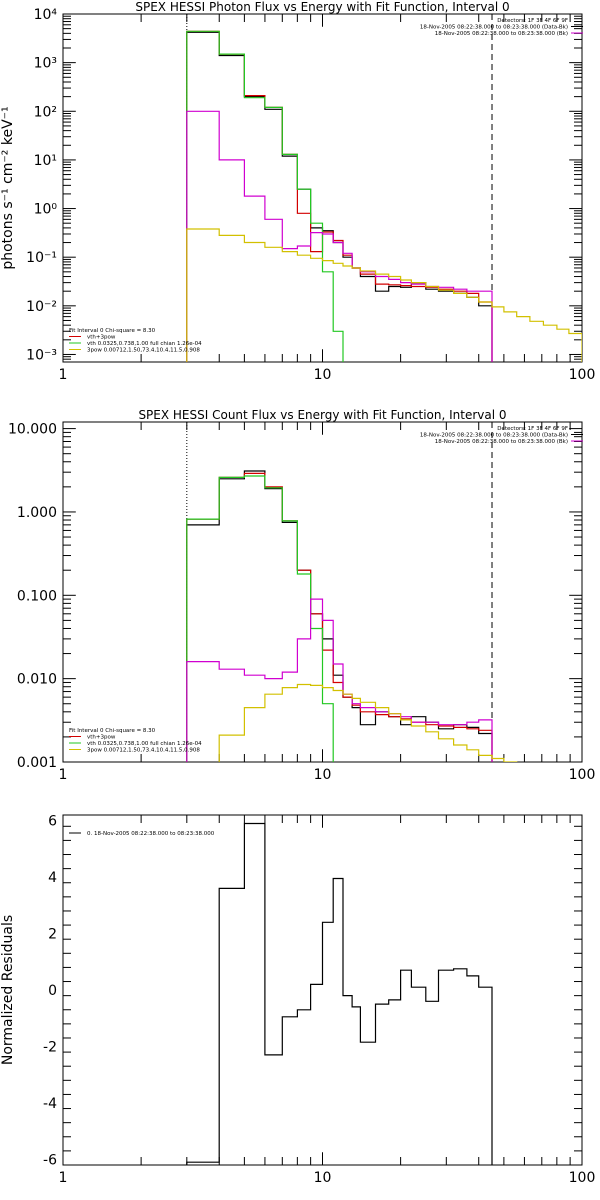 The image size is (600, 1200). What do you see at coordinates (41, 355) in the screenshot?
I see `photon-y-tick-label: 10⁻³` at bounding box center [41, 355].